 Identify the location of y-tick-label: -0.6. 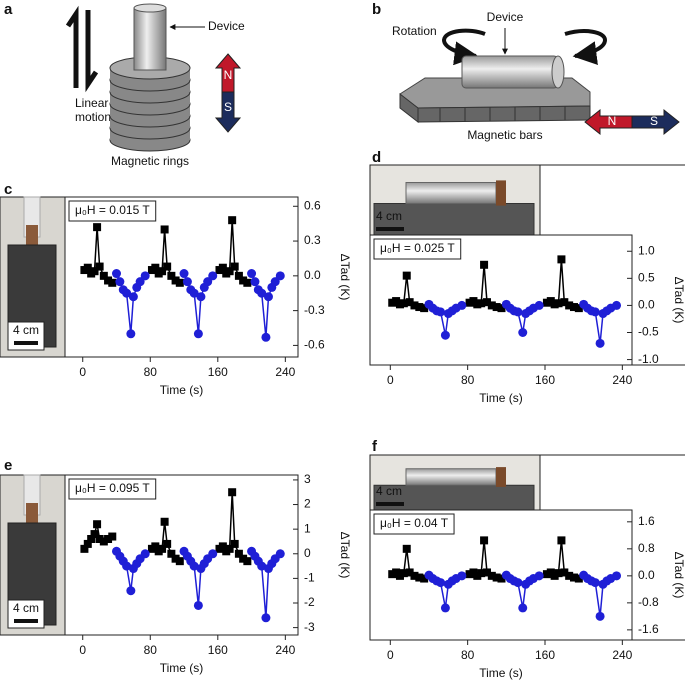
(314, 345).